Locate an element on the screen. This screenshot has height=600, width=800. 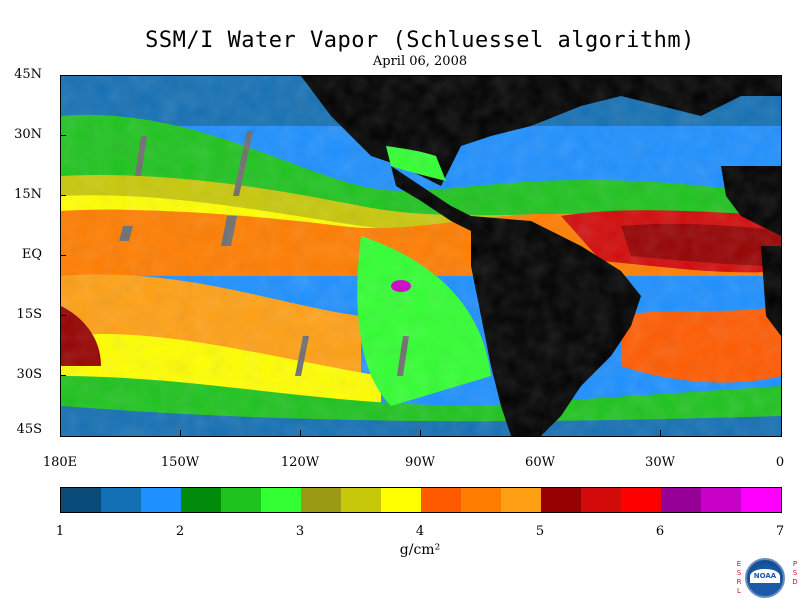
colorbar-unit: g/cm² is located at coordinates (420, 550).